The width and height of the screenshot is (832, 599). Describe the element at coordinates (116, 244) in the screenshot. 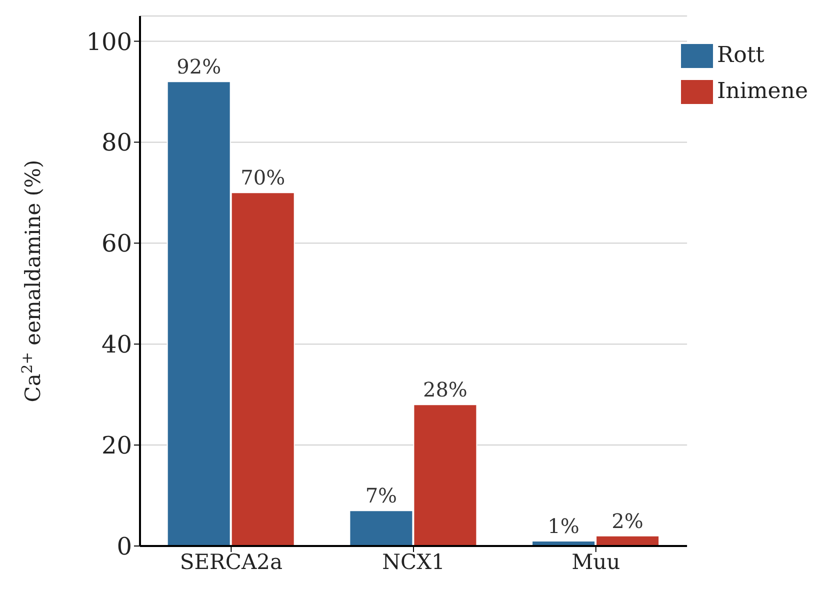

I see `y-tick-label: 60` at that location.